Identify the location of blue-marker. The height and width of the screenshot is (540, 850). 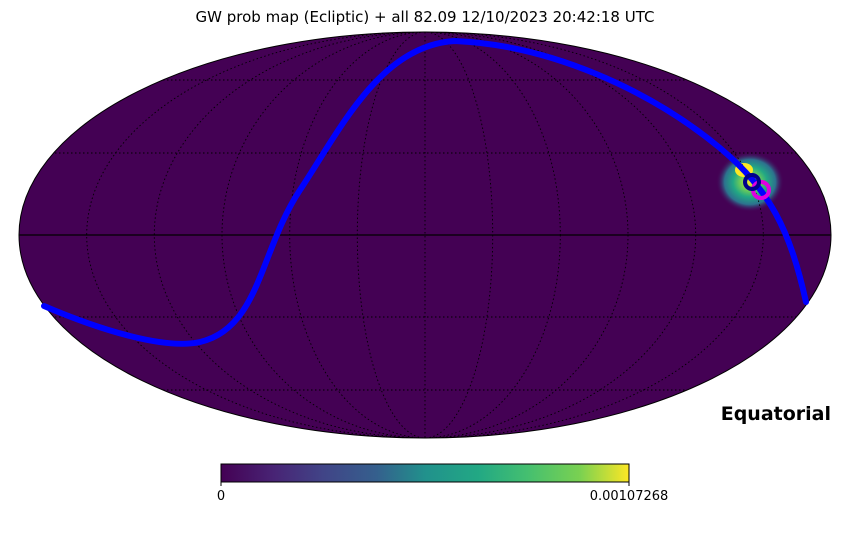
(752, 182).